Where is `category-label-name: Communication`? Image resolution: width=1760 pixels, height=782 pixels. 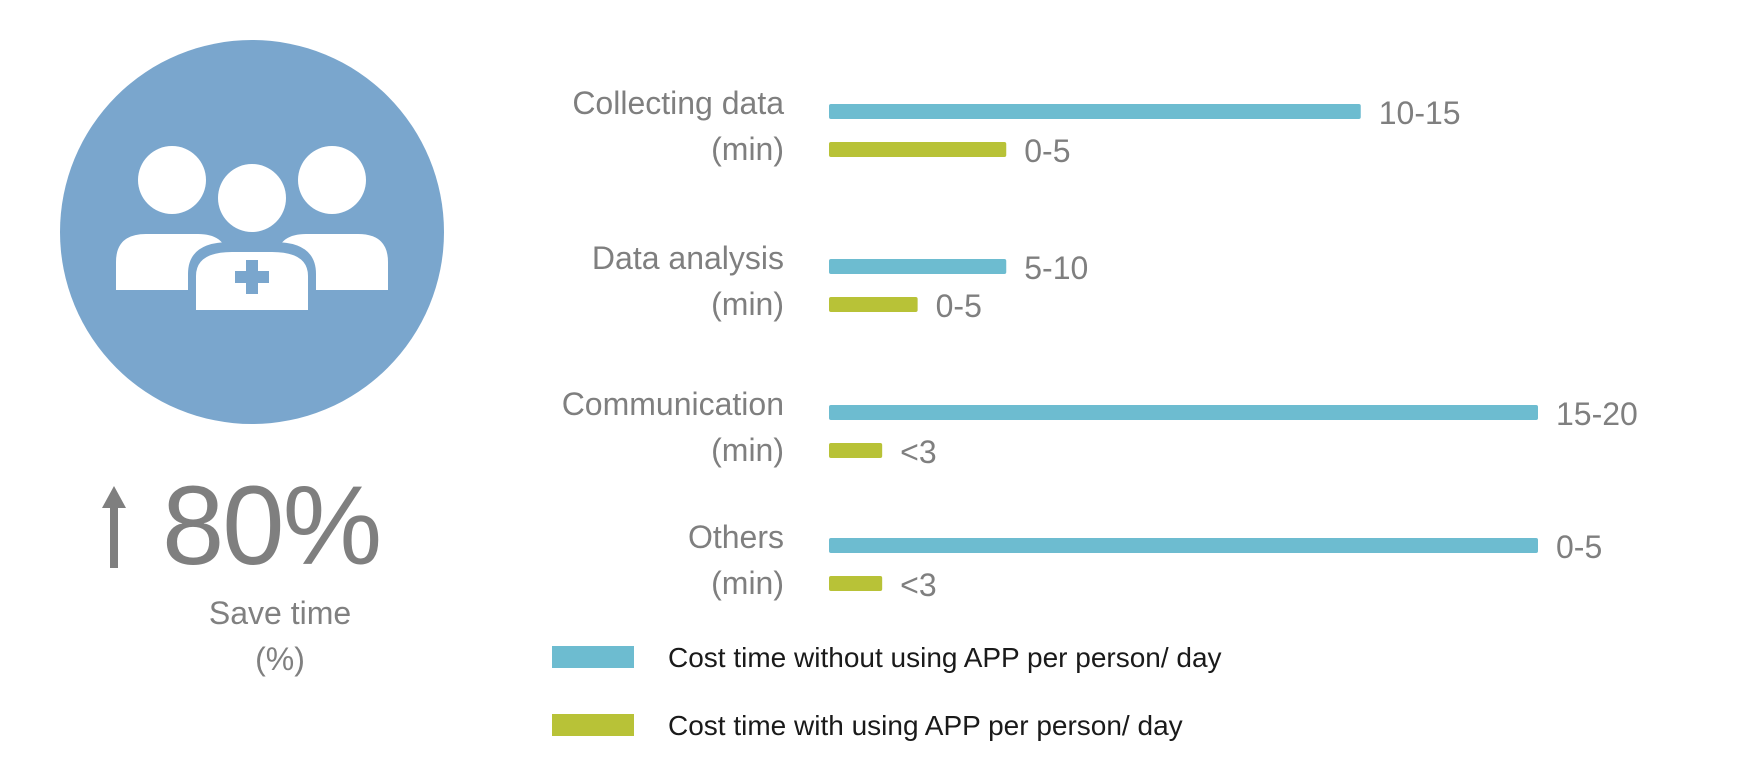 category-label-name: Communication is located at coordinates (673, 404).